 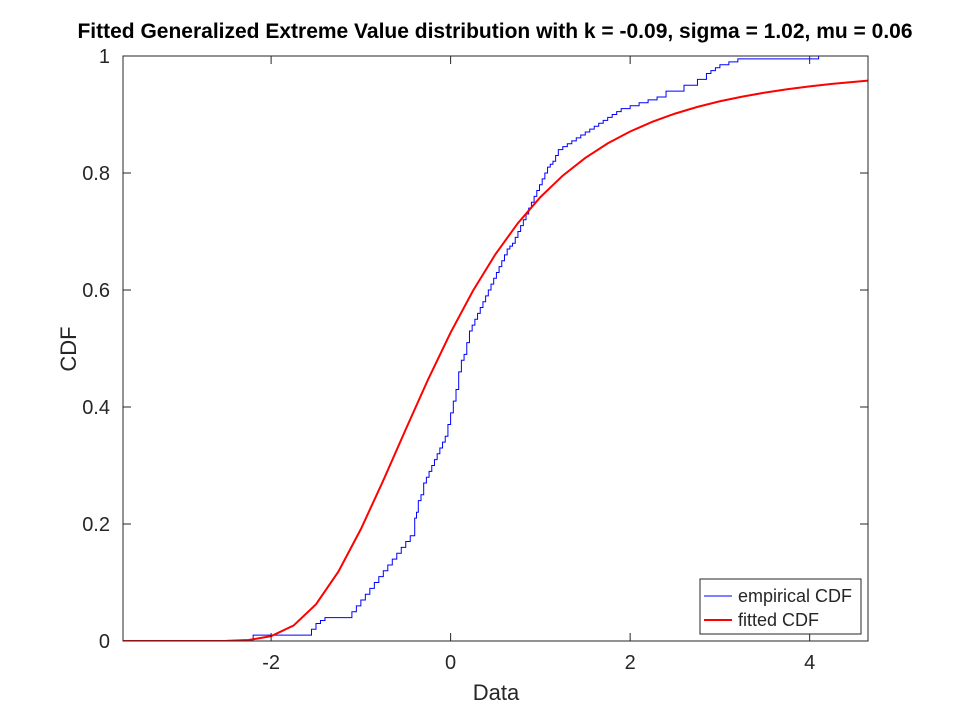 What do you see at coordinates (96, 525) in the screenshot?
I see `y-tick-label: 0.2` at bounding box center [96, 525].